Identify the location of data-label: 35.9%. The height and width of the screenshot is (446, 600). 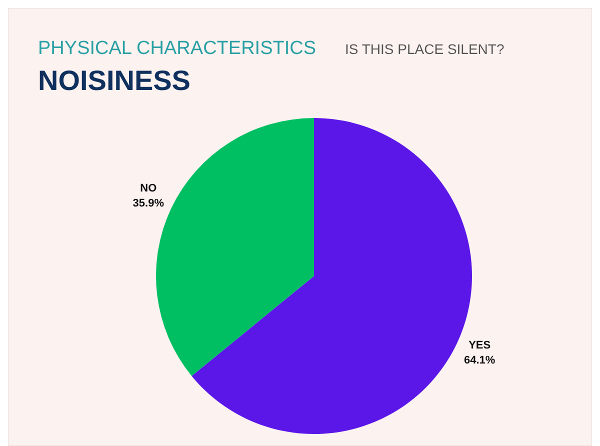
(148, 203).